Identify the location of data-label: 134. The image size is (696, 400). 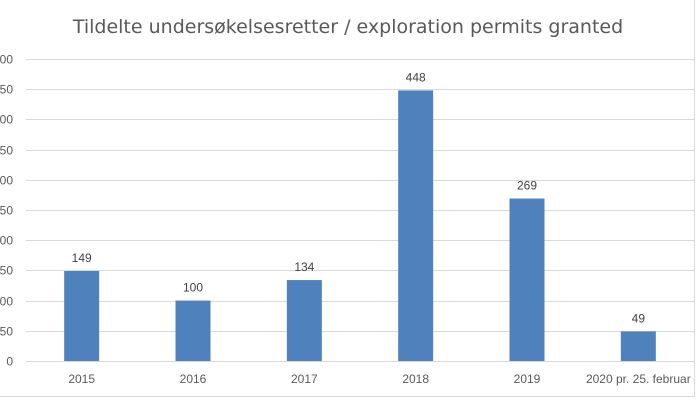
(304, 267).